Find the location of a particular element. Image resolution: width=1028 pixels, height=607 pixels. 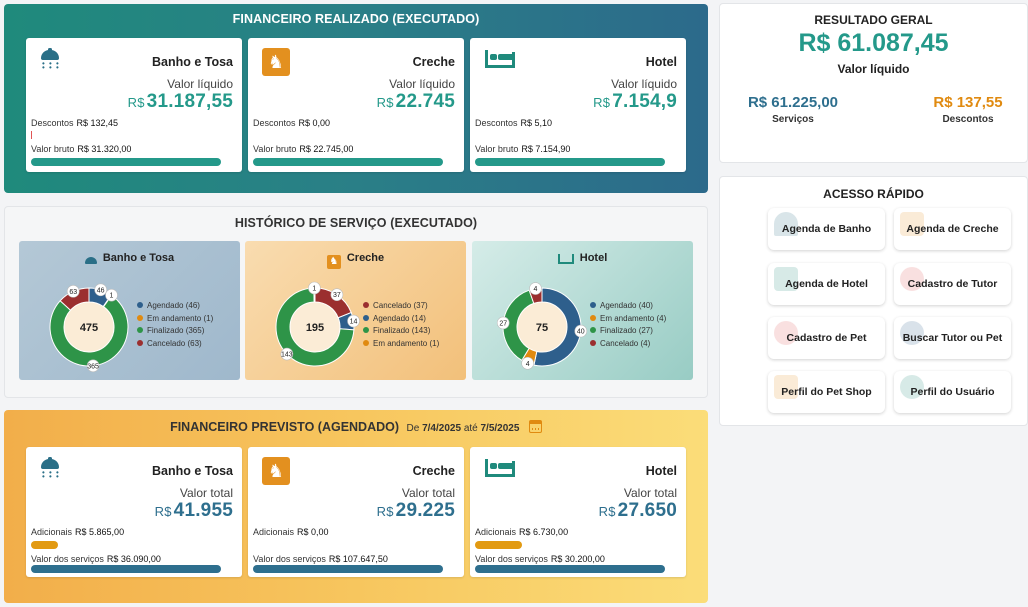

valor-servicos-bar is located at coordinates (126, 569).